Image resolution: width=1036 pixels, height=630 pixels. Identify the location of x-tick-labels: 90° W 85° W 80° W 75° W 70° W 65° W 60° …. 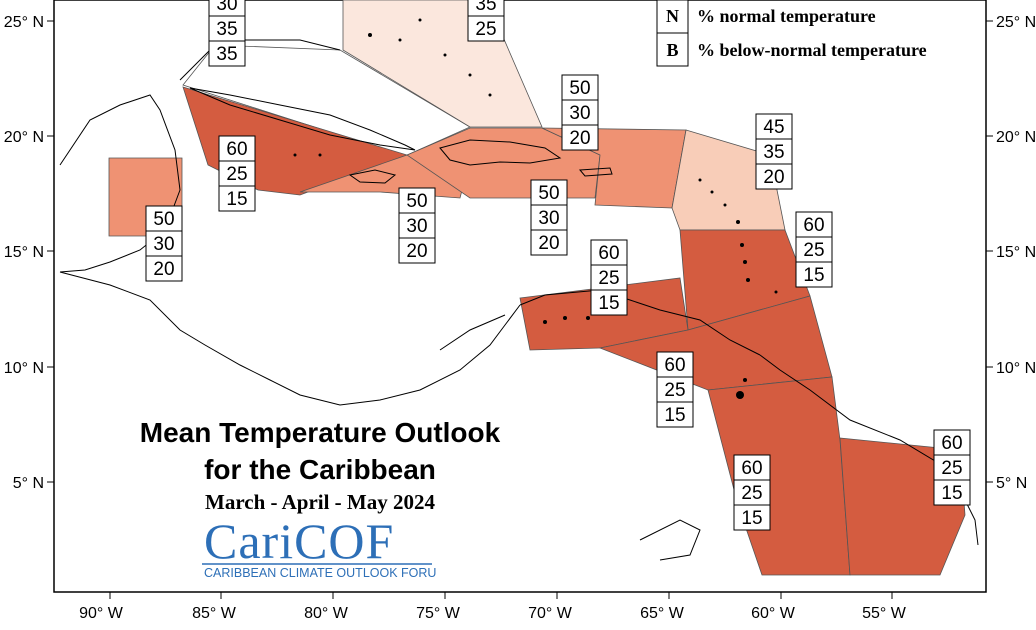
(493, 613).